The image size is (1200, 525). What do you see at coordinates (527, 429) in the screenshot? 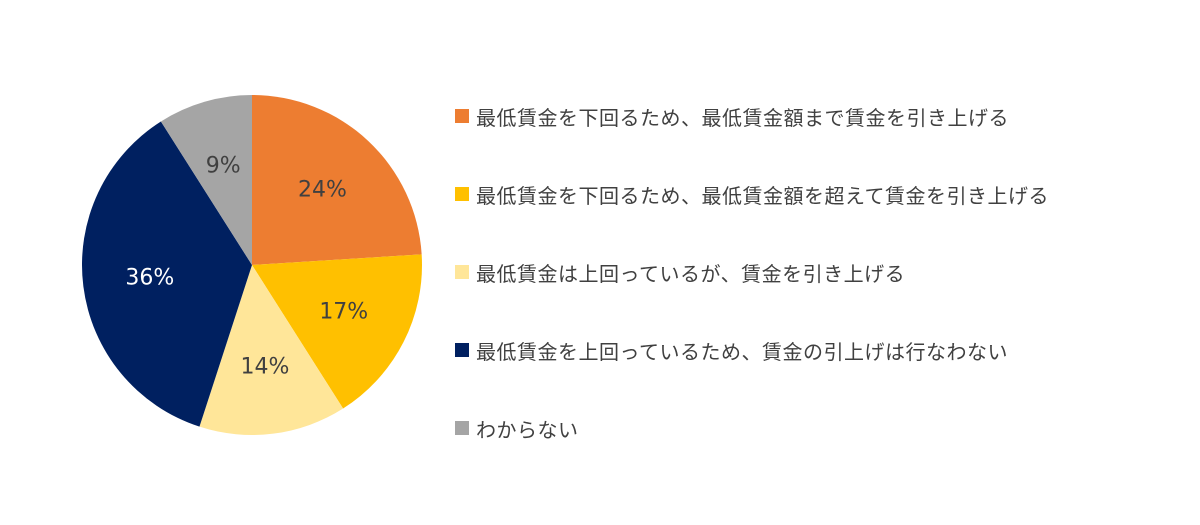
I see `legend-label: わからない` at bounding box center [527, 429].